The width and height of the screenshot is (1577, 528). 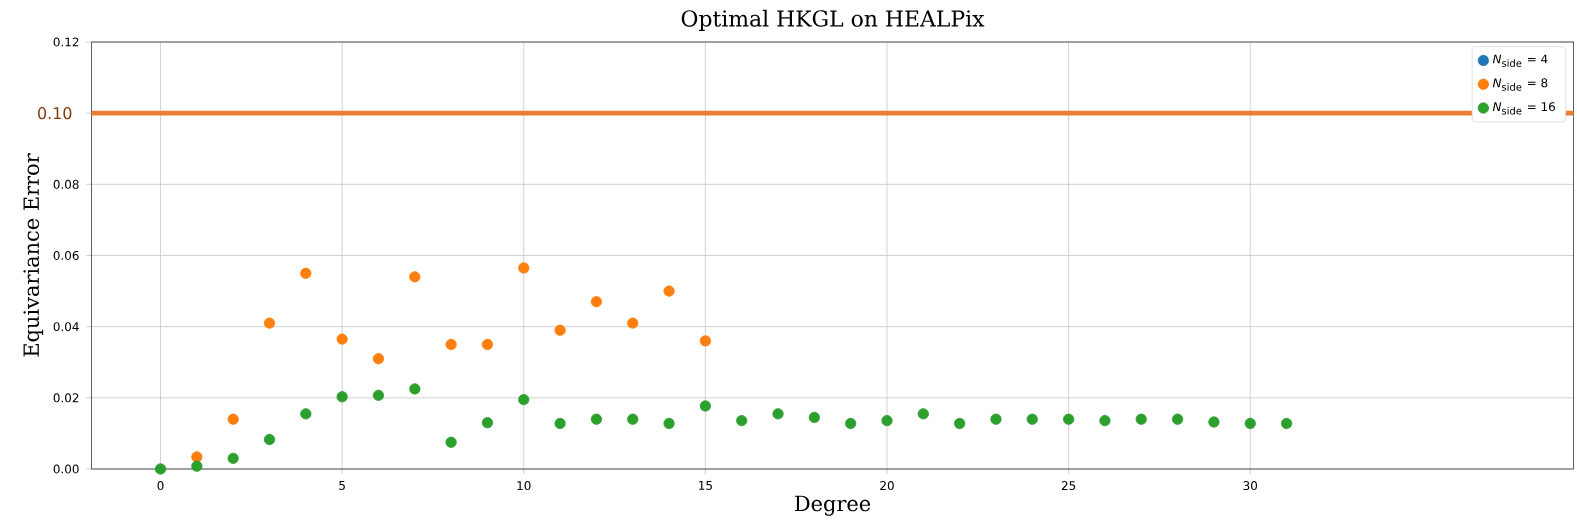 I want to click on x-tick-label: 20, so click(x=887, y=486).